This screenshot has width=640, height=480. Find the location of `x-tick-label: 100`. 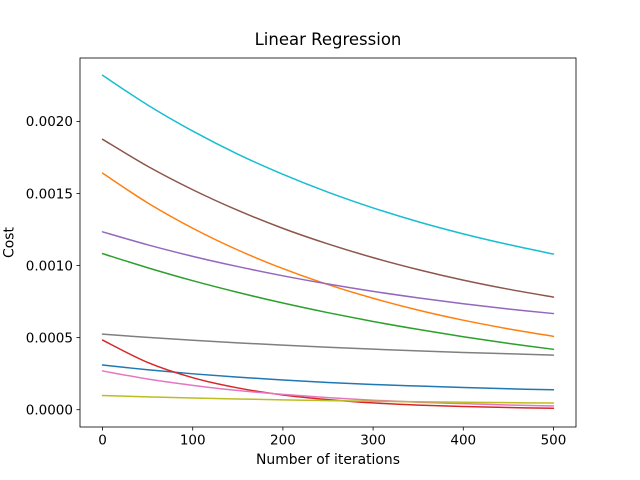

x-tick-label: 100 is located at coordinates (193, 441).